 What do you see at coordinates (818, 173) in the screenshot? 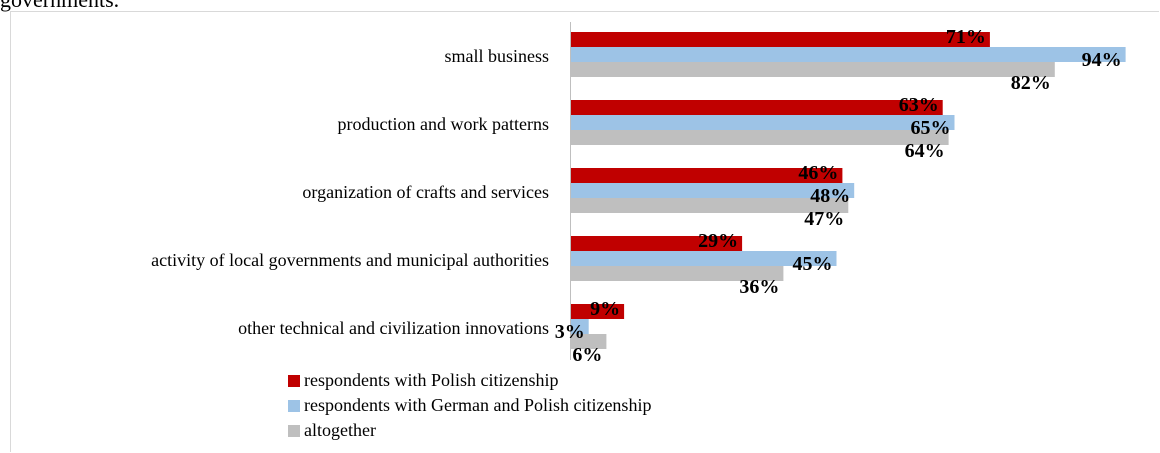
I see `data-label: 46%` at bounding box center [818, 173].